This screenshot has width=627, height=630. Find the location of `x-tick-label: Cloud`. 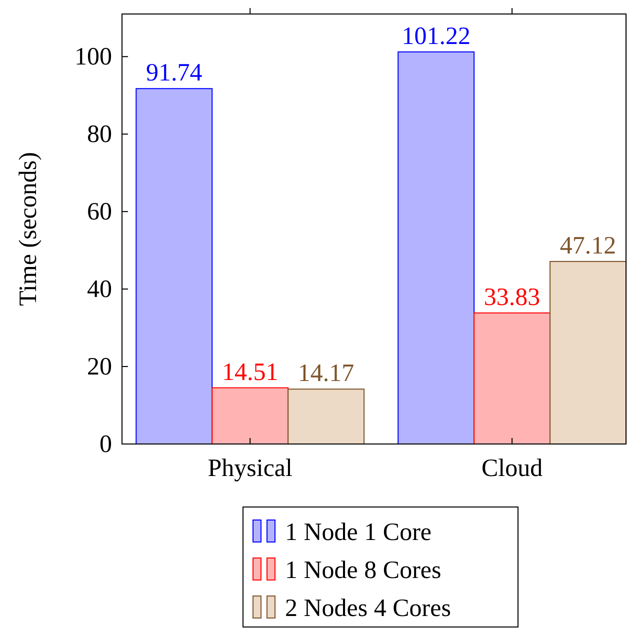

x-tick-label: Cloud is located at coordinates (512, 468).